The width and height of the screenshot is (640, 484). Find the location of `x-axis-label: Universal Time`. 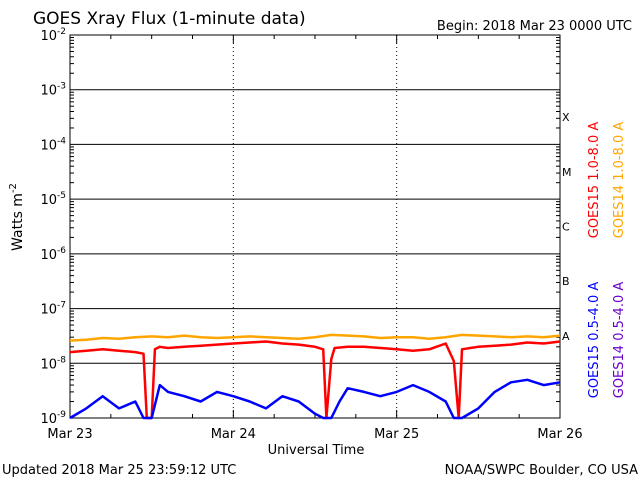

x-axis-label: Universal Time is located at coordinates (316, 450).